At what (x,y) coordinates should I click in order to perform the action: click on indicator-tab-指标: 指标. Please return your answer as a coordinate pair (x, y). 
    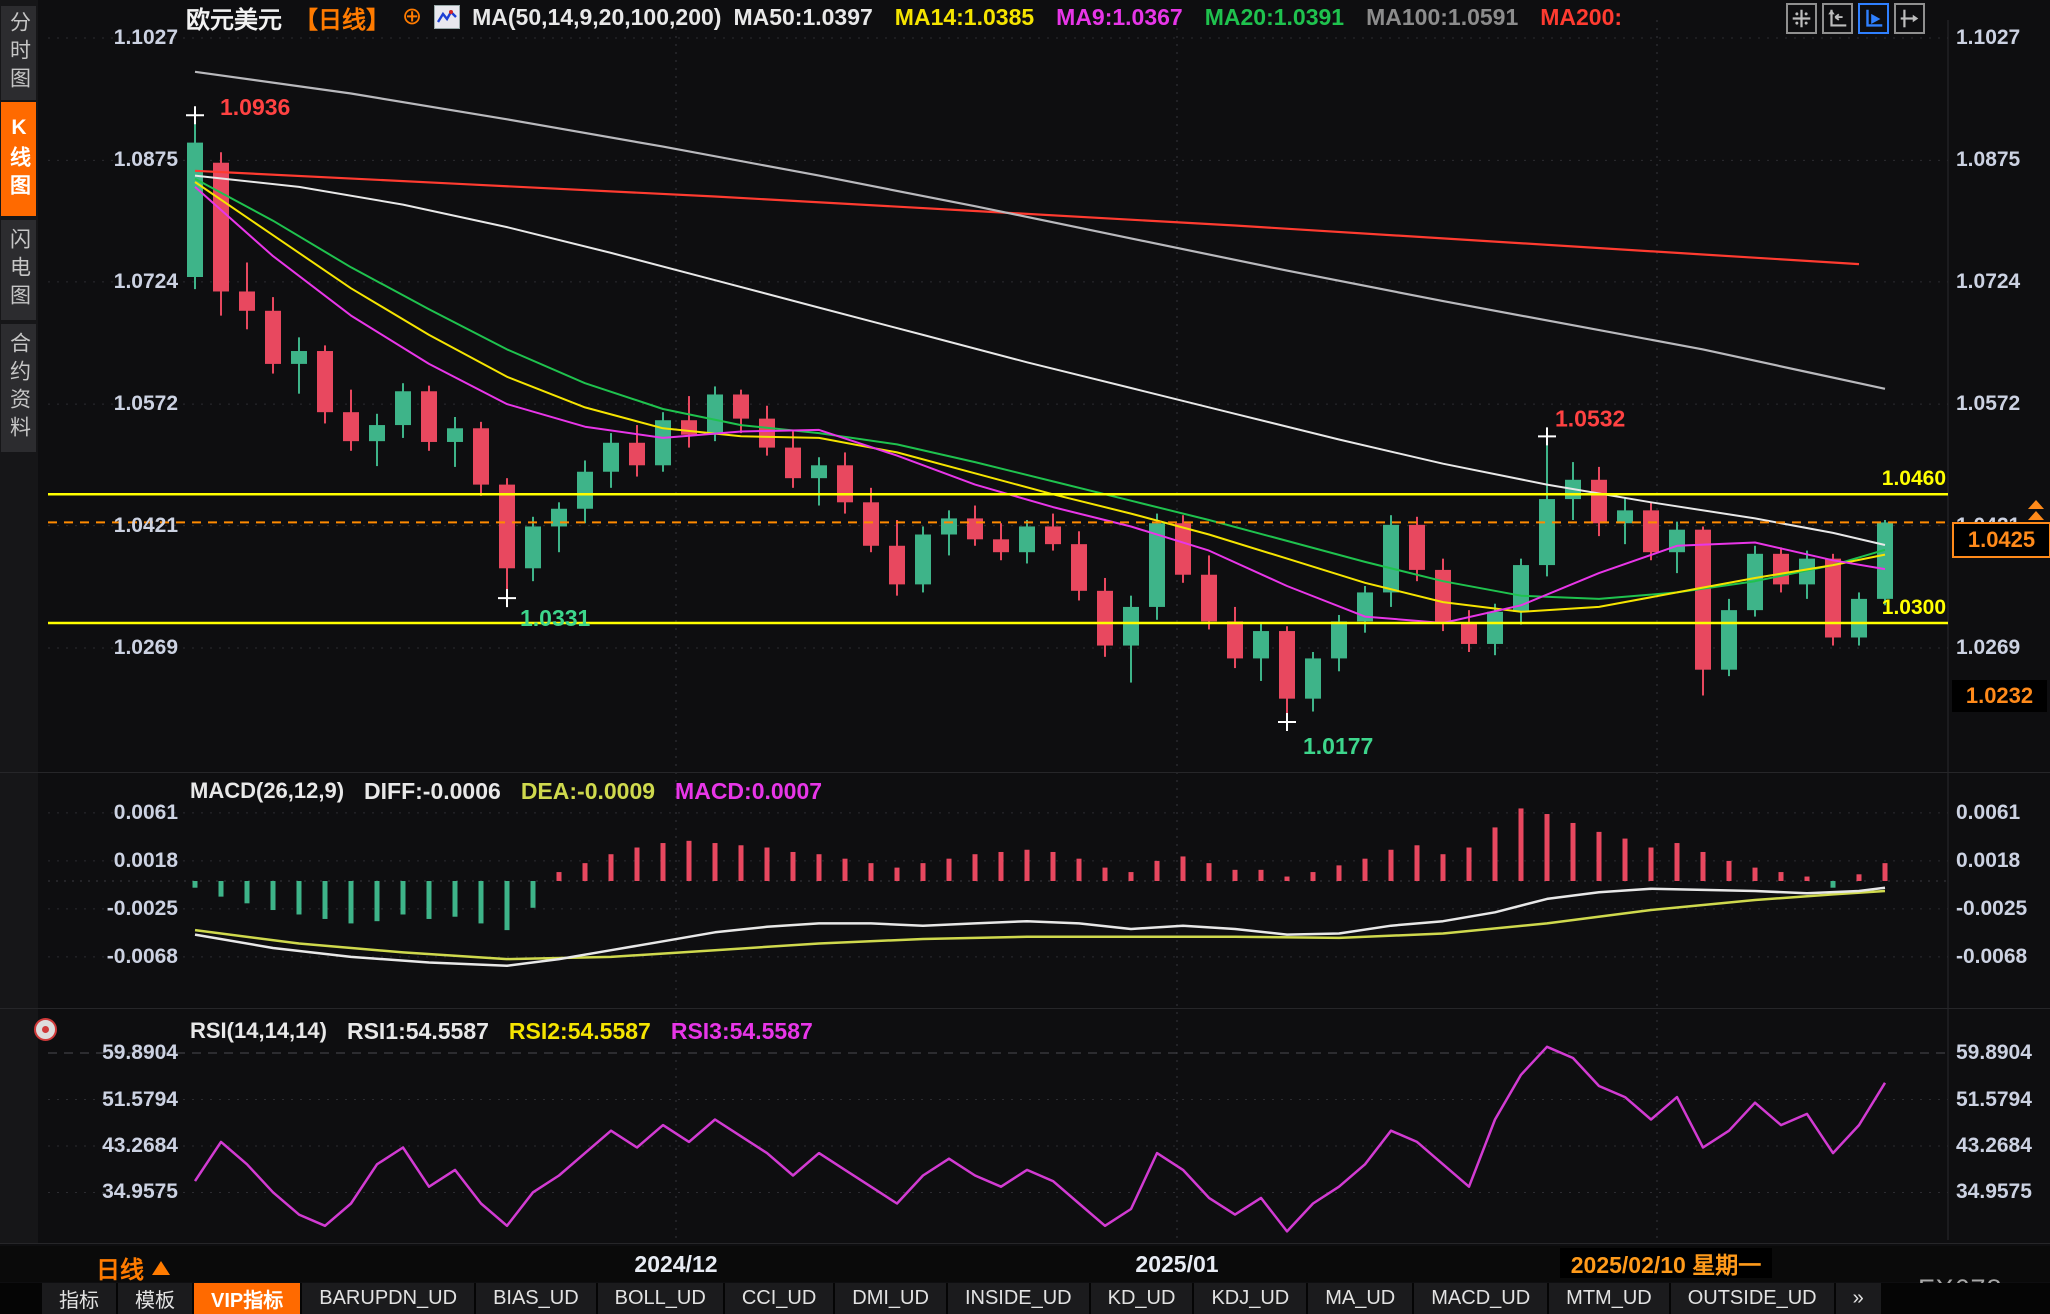
    Looking at the image, I should click on (79, 1298).